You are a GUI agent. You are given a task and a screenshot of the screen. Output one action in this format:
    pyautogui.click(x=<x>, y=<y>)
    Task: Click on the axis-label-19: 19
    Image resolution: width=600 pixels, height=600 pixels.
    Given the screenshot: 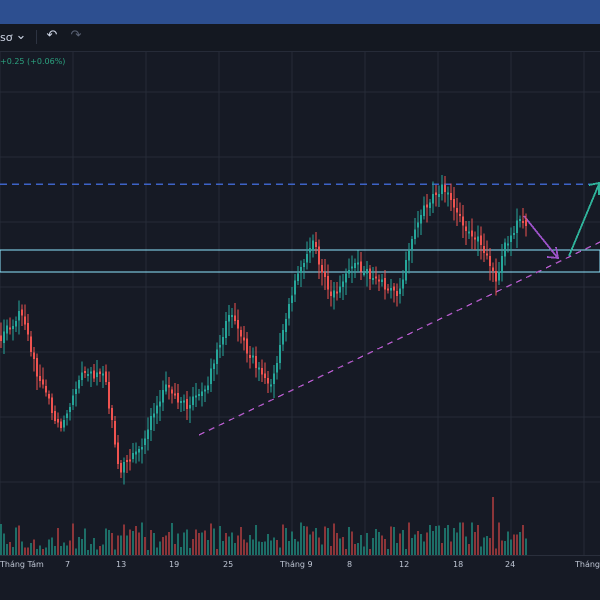 What is the action you would take?
    pyautogui.click(x=174, y=564)
    